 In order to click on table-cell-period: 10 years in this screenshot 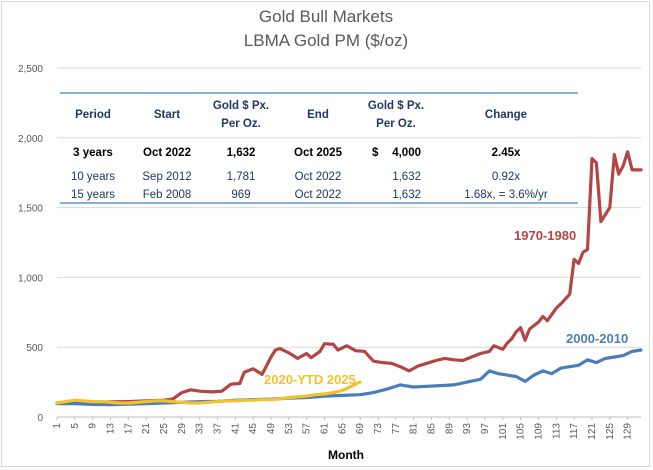, I will do `click(93, 177)`.